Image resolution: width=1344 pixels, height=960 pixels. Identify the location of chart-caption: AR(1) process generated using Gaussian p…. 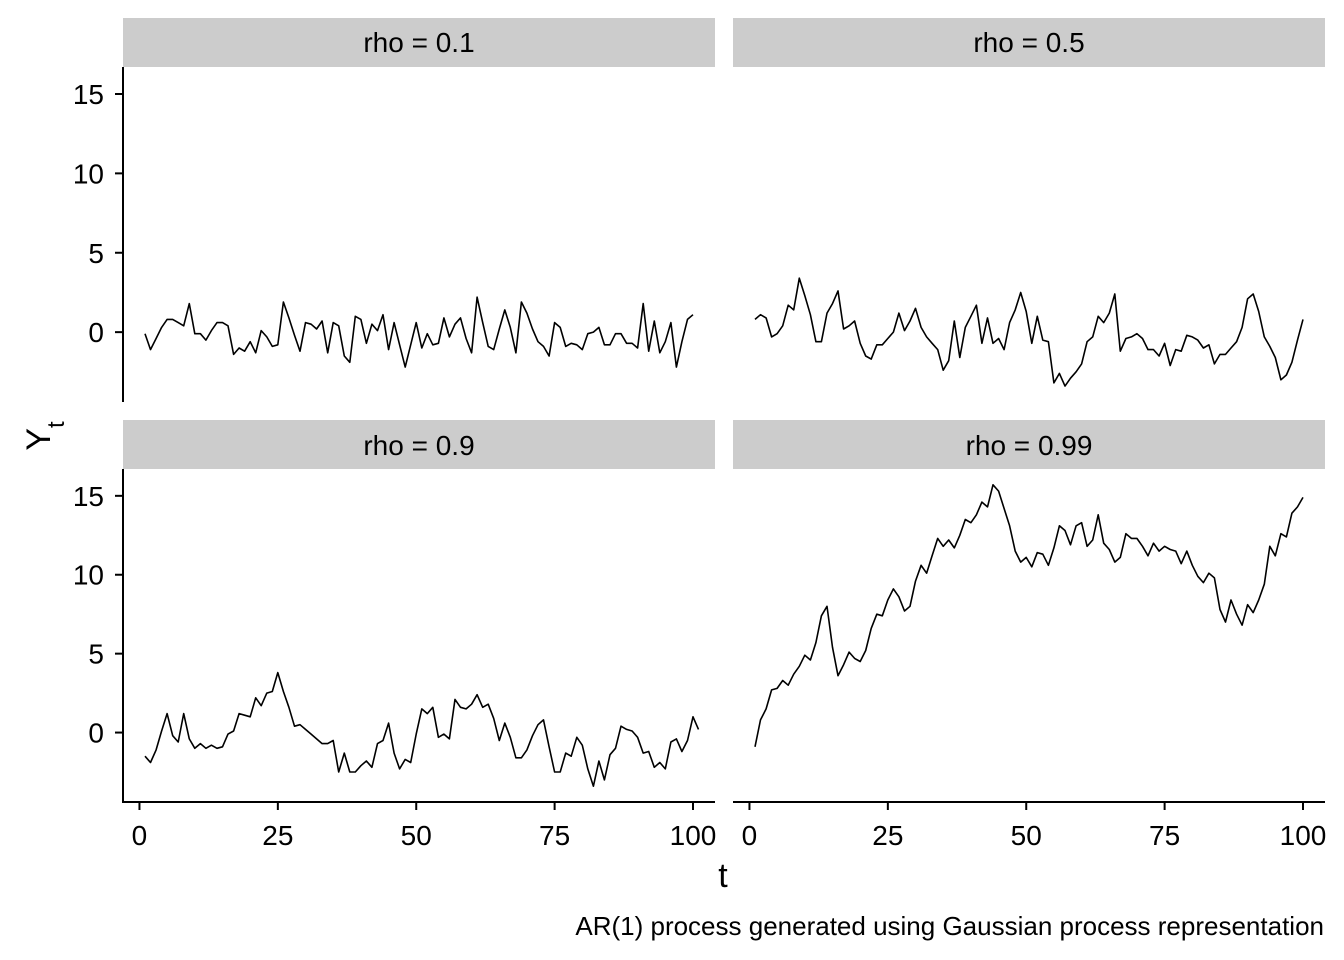
(949, 926).